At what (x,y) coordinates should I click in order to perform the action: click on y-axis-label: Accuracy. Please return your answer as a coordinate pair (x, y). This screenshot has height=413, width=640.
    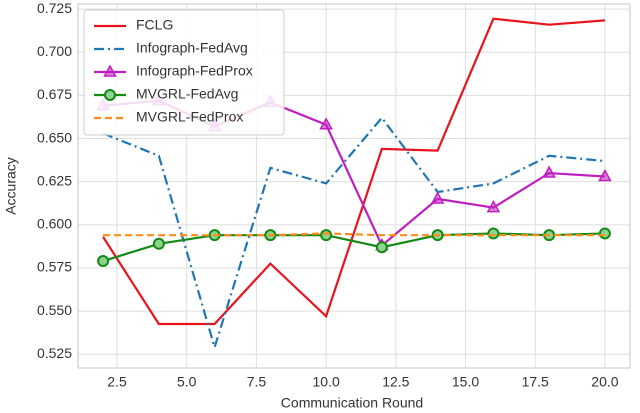
    Looking at the image, I should click on (11, 186).